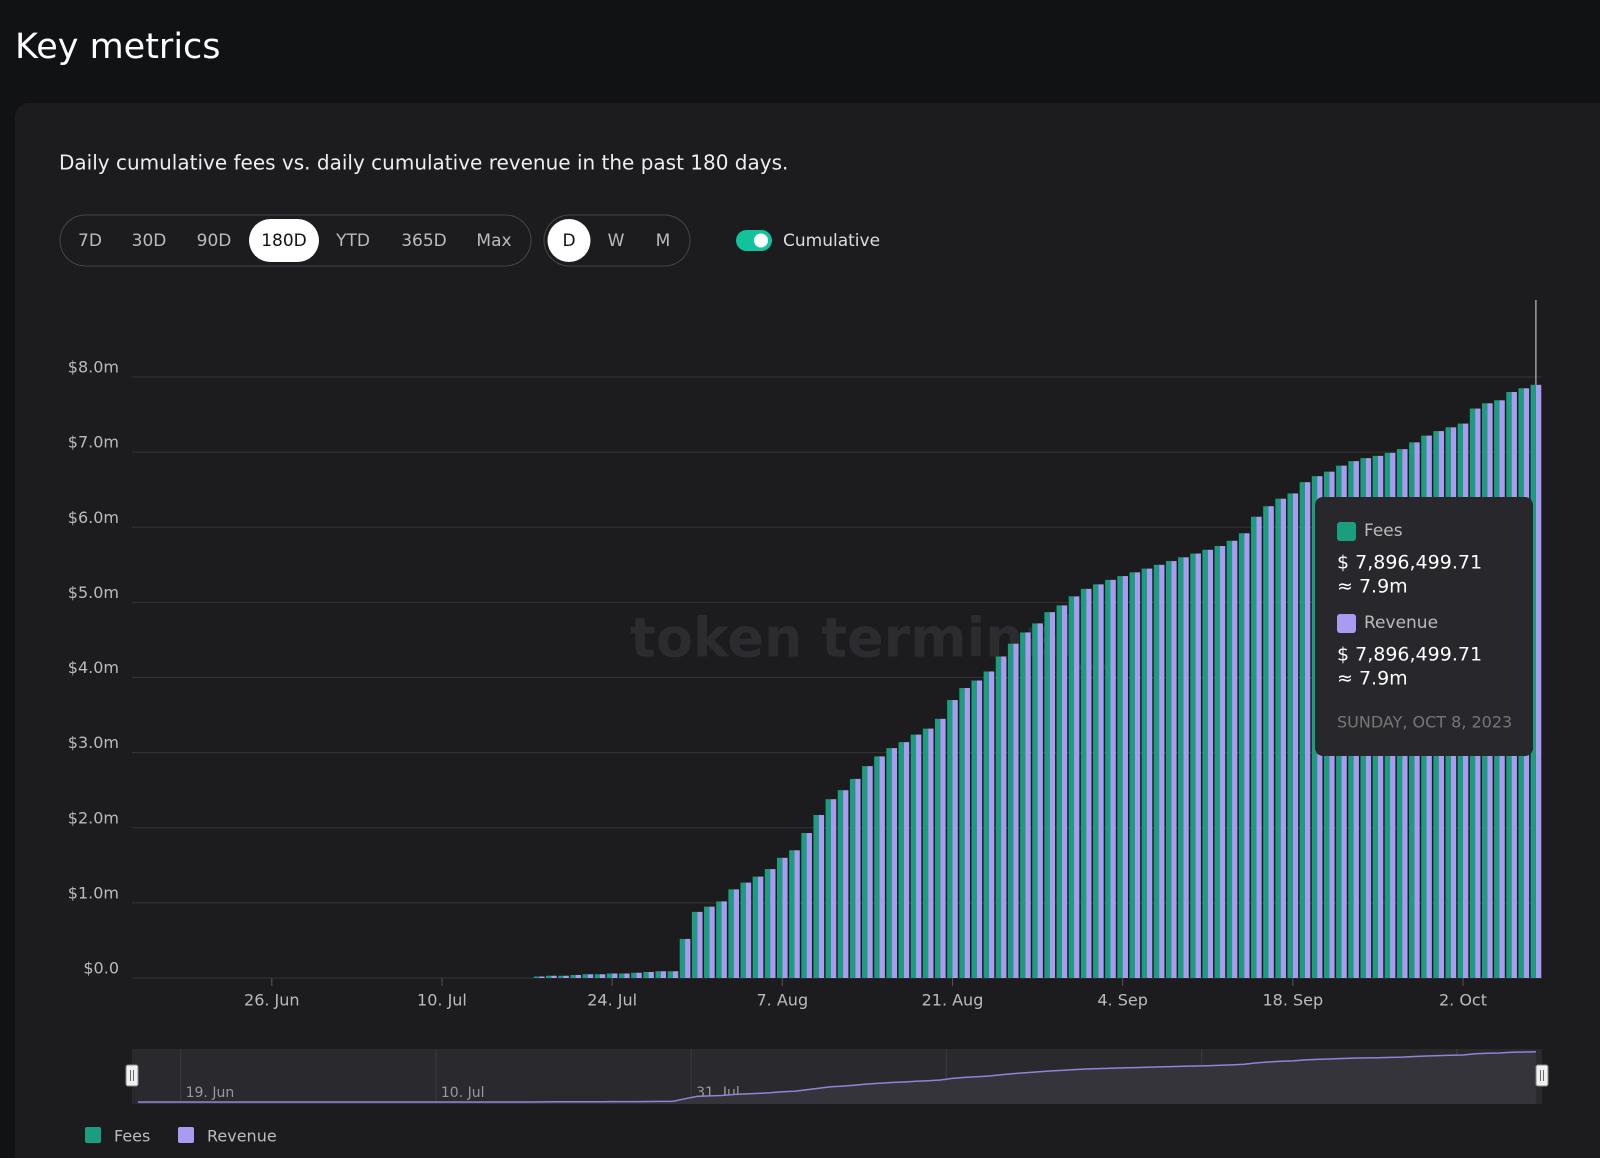 This screenshot has width=1600, height=1158. I want to click on tooltip-swatch, so click(1346, 531).